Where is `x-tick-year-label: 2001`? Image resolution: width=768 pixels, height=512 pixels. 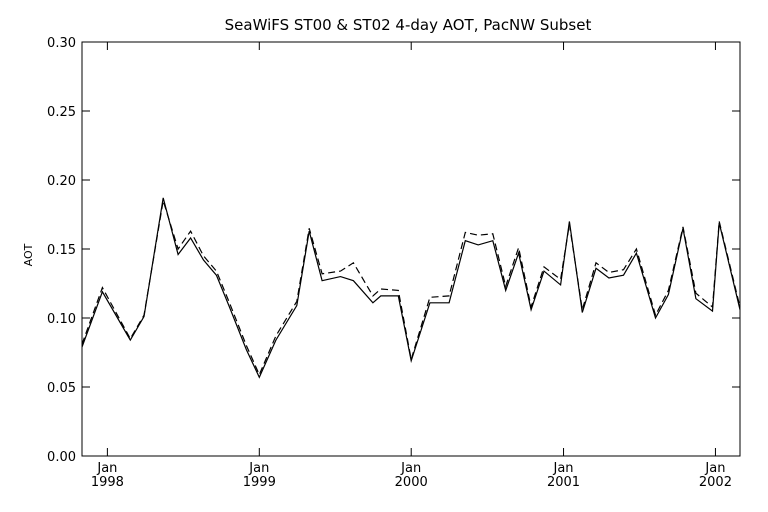 x-tick-year-label: 2001 is located at coordinates (563, 482).